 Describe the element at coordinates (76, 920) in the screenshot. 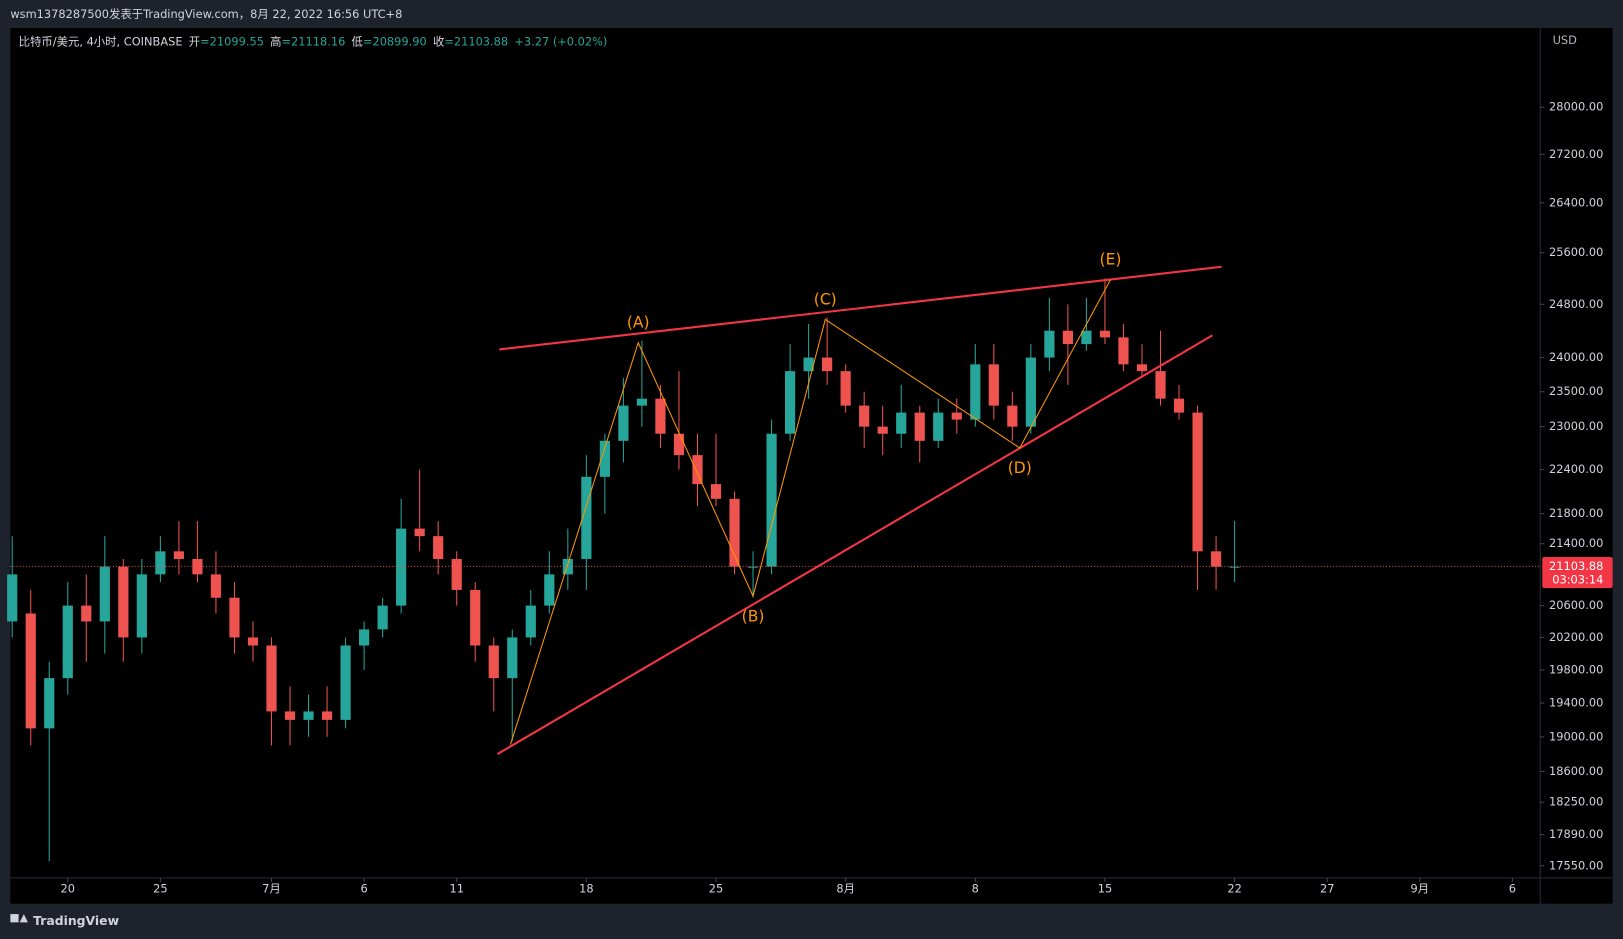

I see `footer-brand: TradingView` at that location.